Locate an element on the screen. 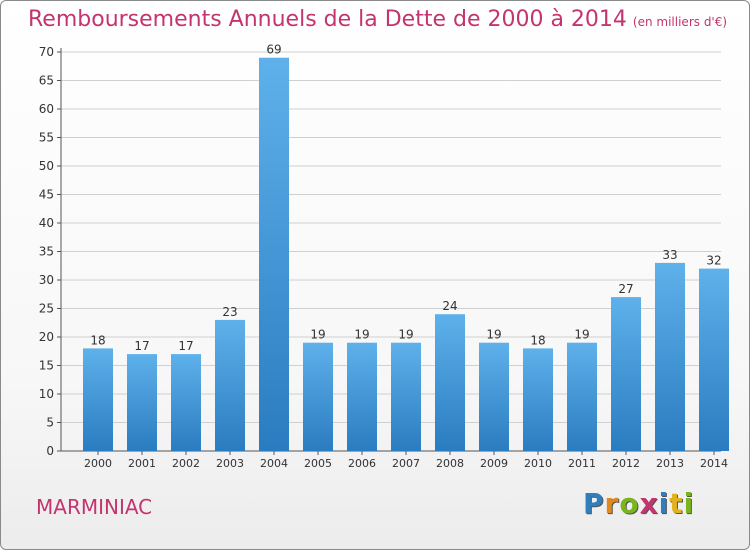 This screenshot has height=550, width=750. bar-2009 is located at coordinates (494, 396).